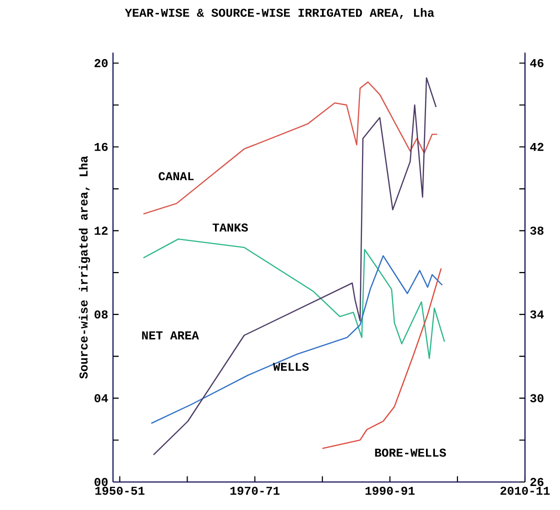 This screenshot has width=560, height=510. What do you see at coordinates (101, 398) in the screenshot?
I see `y-tick-label: 04` at bounding box center [101, 398].